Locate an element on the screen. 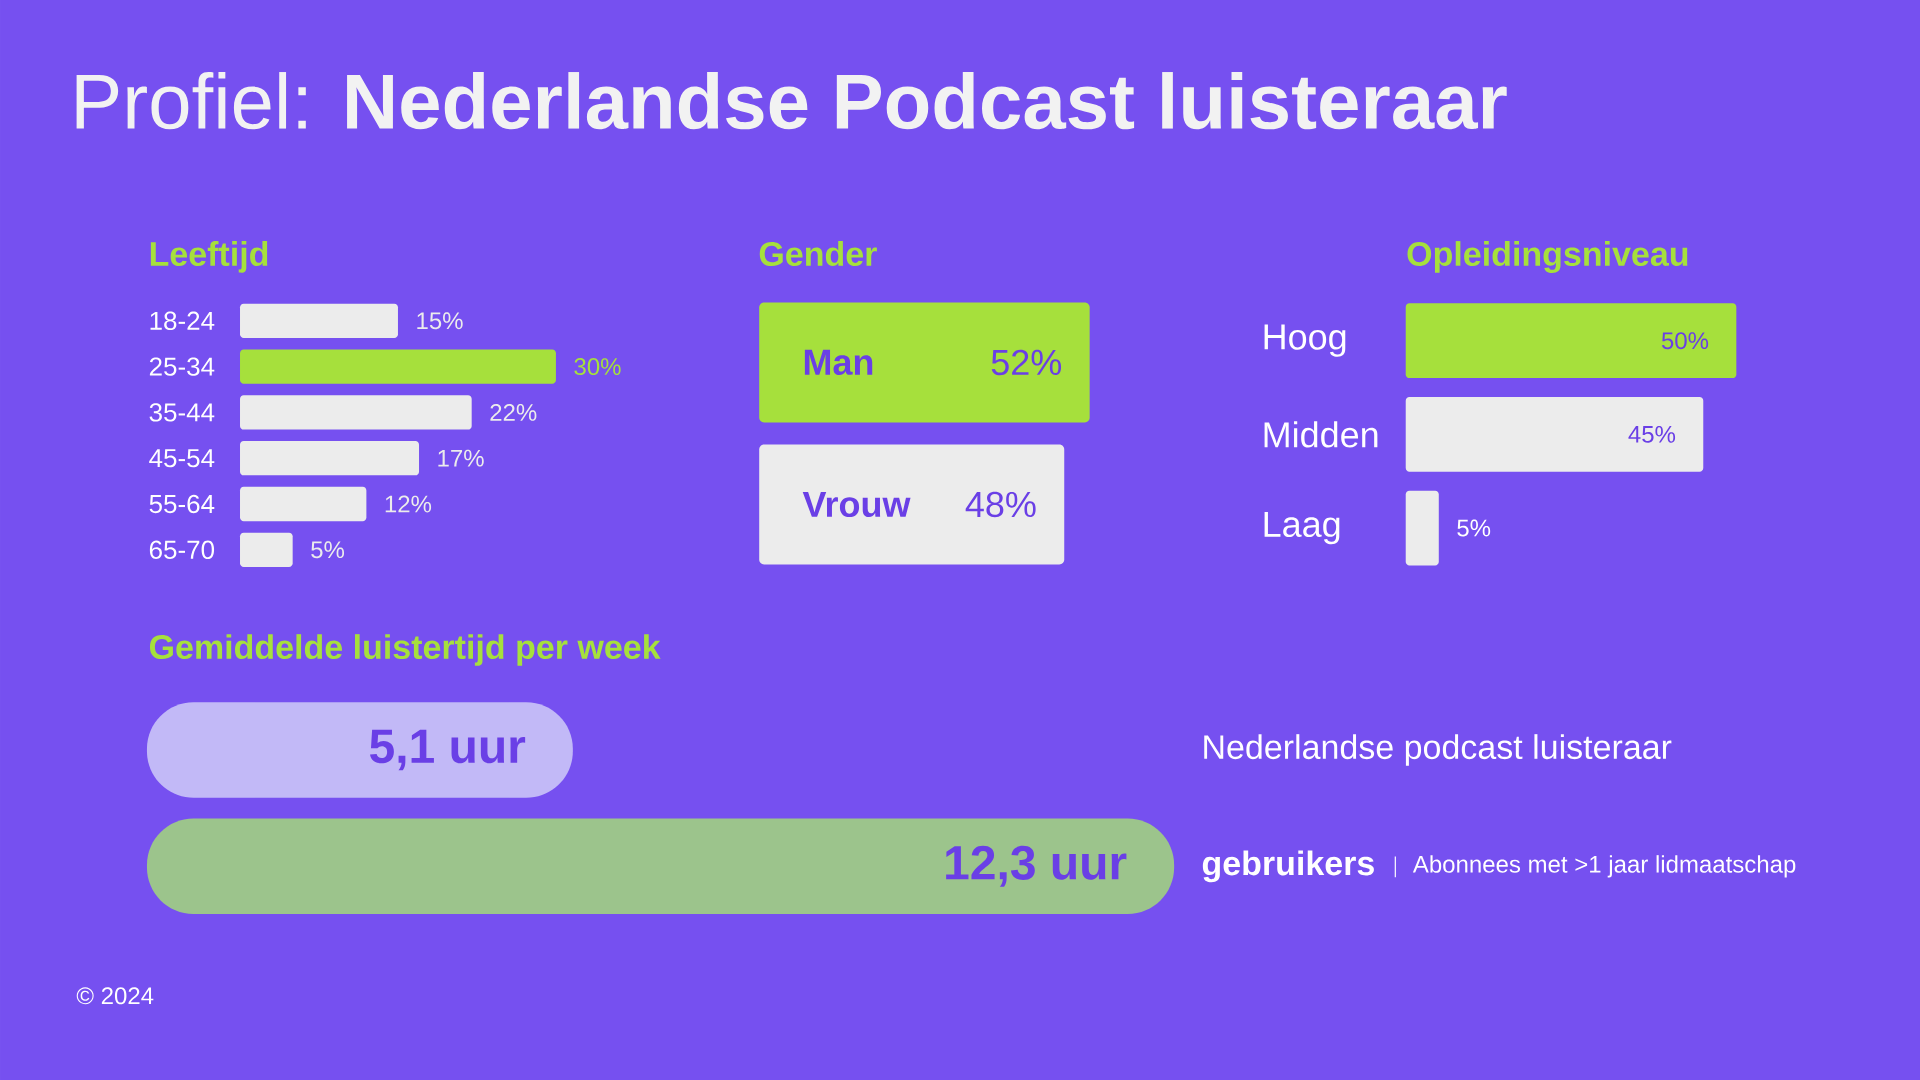 This screenshot has width=1920, height=1080. y-tick-label: 18-24 is located at coordinates (182, 321).